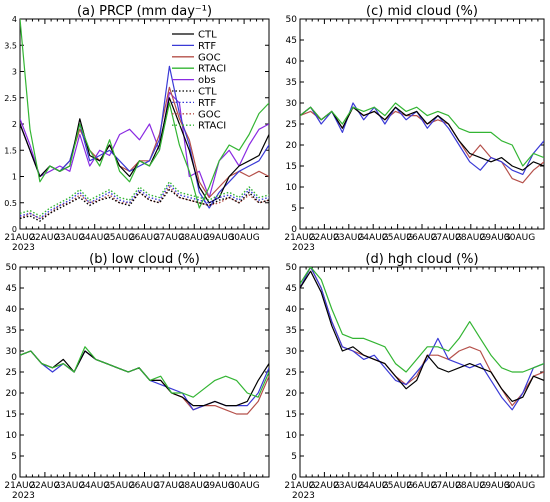  I want to click on panel-title: (d) hgh cloud (%), so click(421, 259).